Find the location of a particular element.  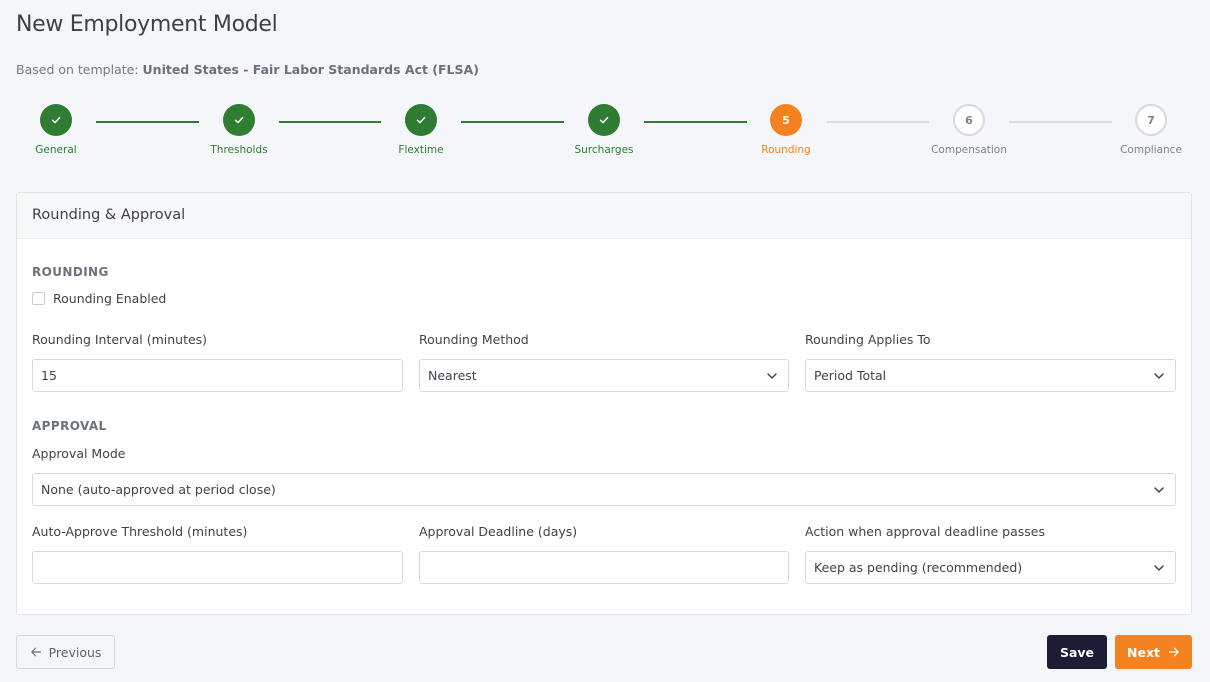

deadline-action-select: Keep as pending (recommended) is located at coordinates (990, 567).